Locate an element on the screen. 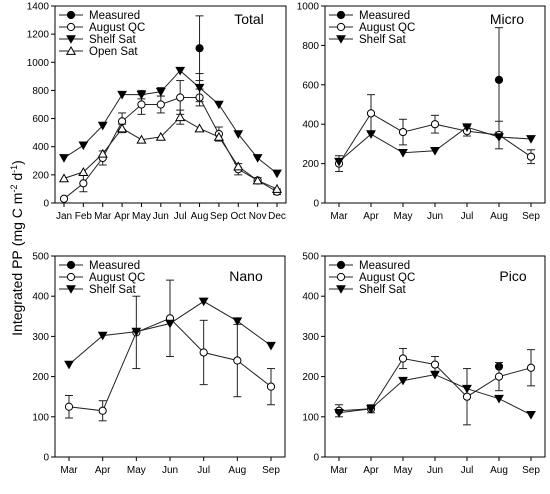 This screenshot has width=550, height=494. nano-xtick-label: May is located at coordinates (136, 470).